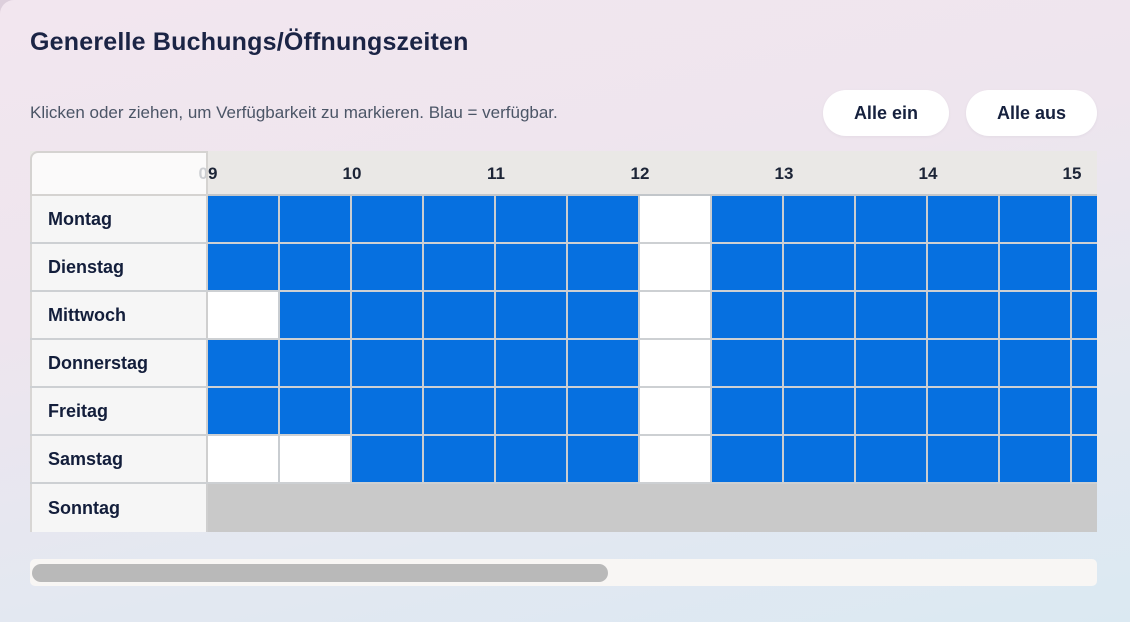 This screenshot has width=1130, height=622. I want to click on hour-label: 10, so click(352, 173).